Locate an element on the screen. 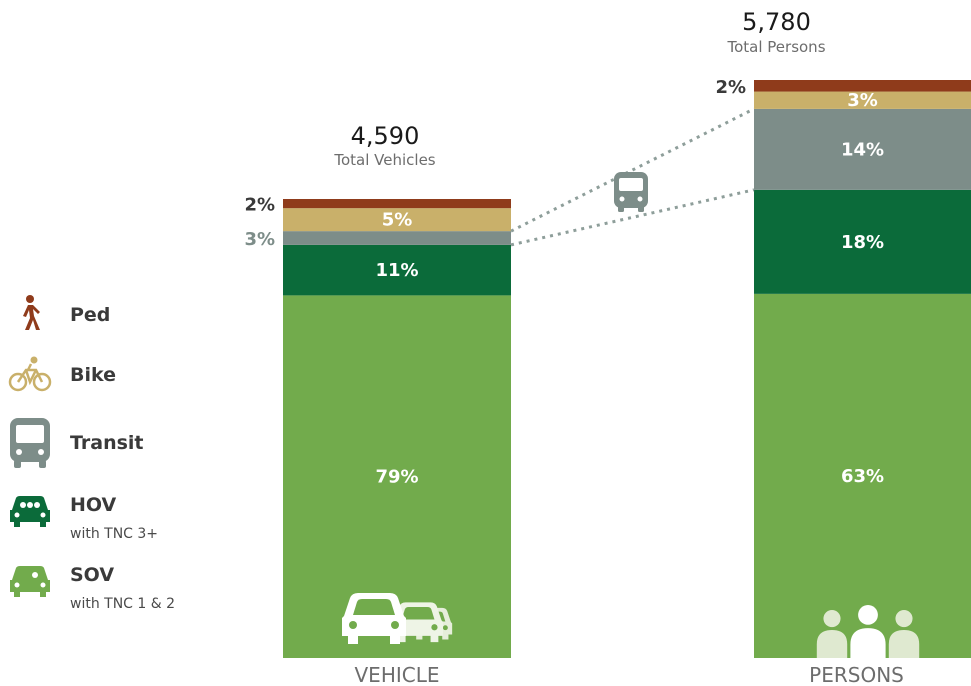 The image size is (971, 686). hov-car-icon is located at coordinates (30, 511).